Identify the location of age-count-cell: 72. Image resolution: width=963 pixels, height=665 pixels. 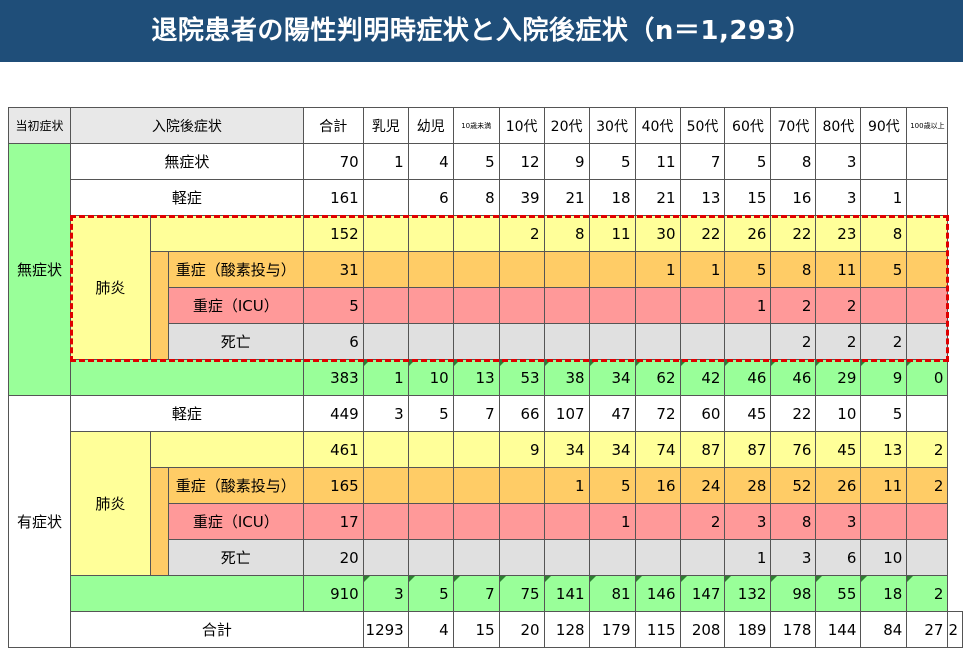
(657, 413).